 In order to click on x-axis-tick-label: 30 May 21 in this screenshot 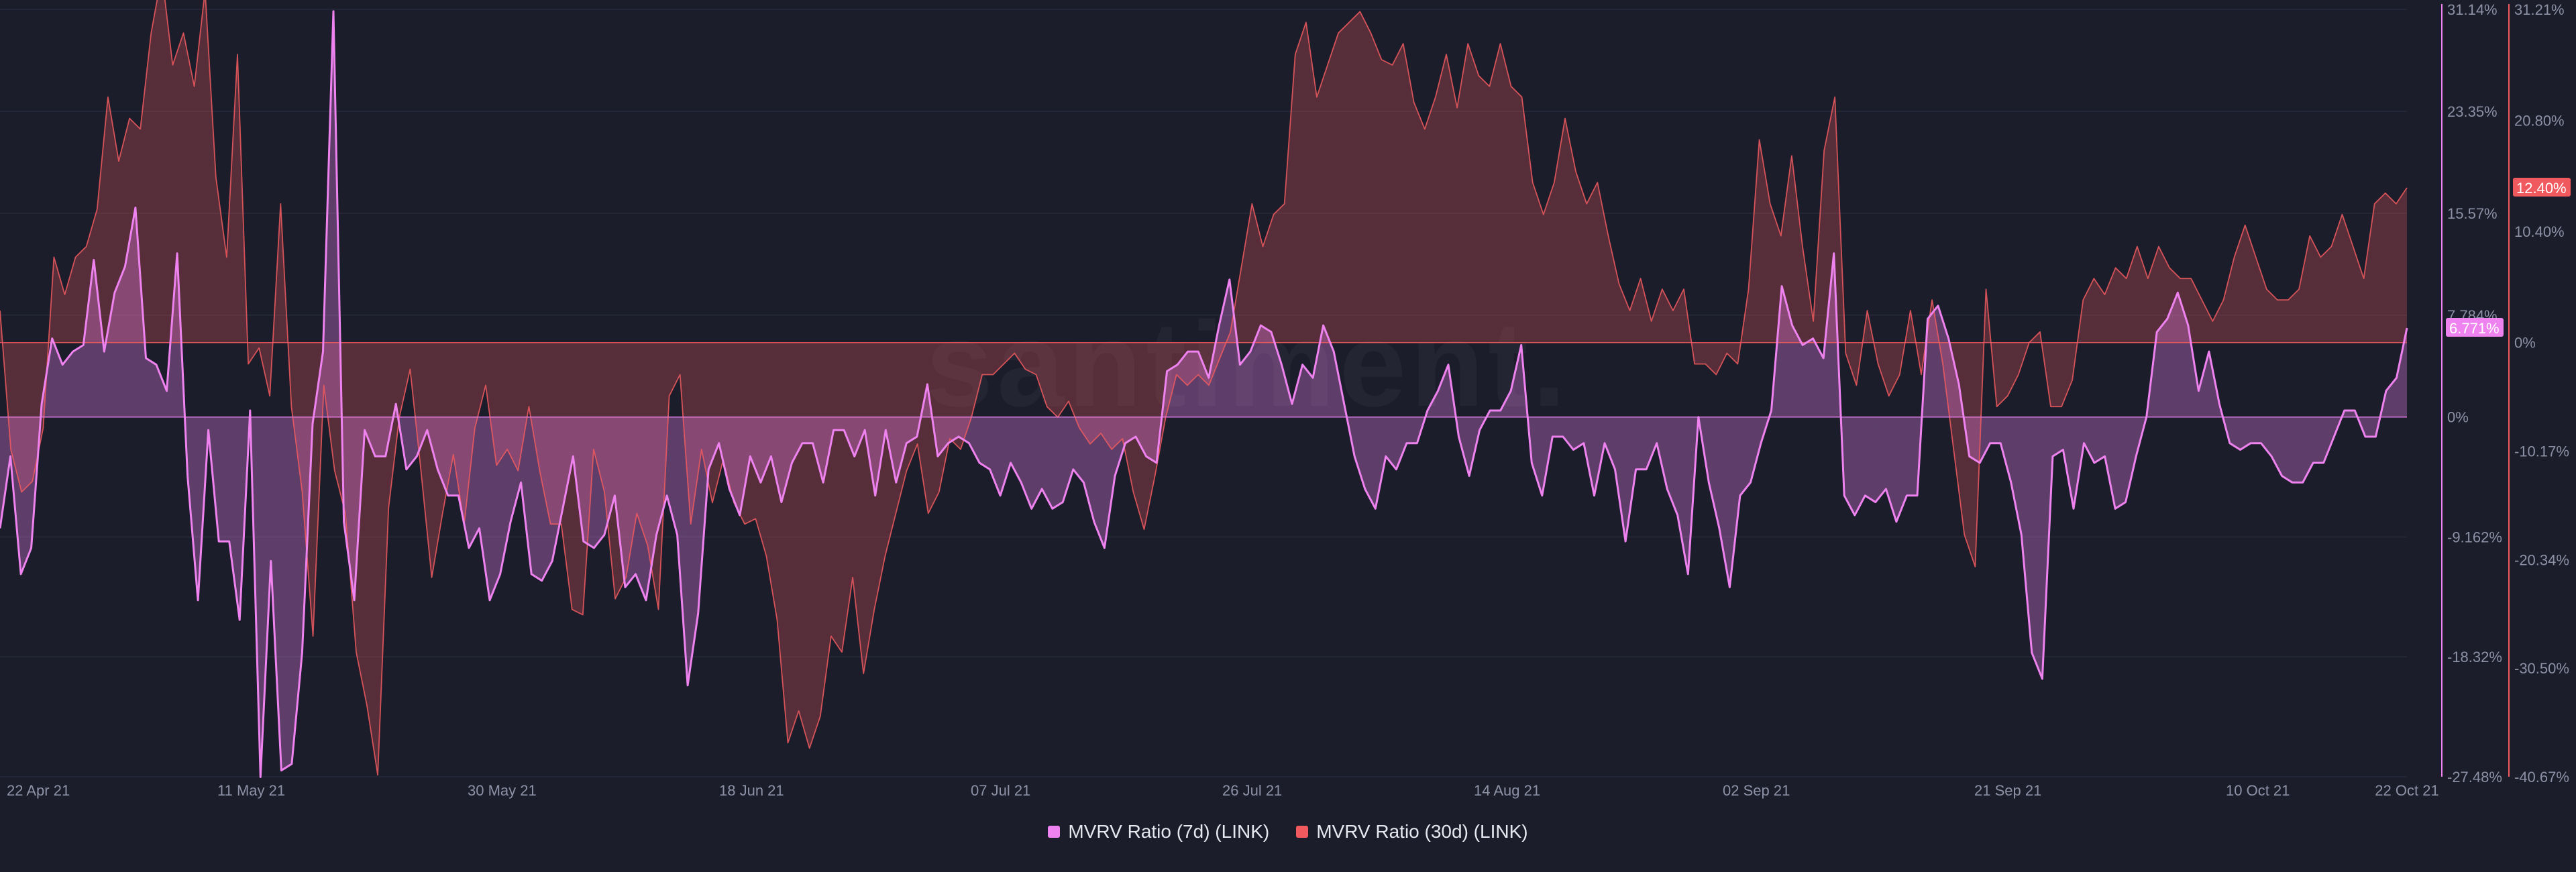, I will do `click(502, 790)`.